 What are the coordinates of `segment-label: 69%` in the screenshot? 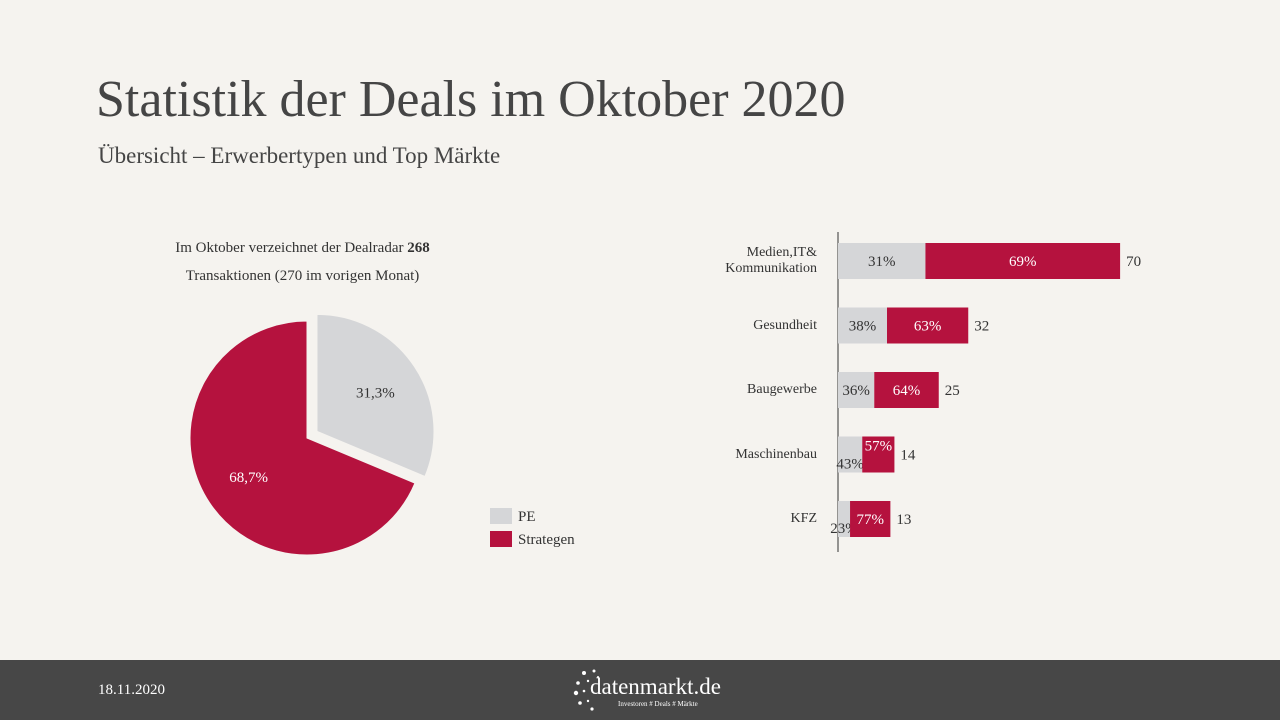 It's located at (1023, 262).